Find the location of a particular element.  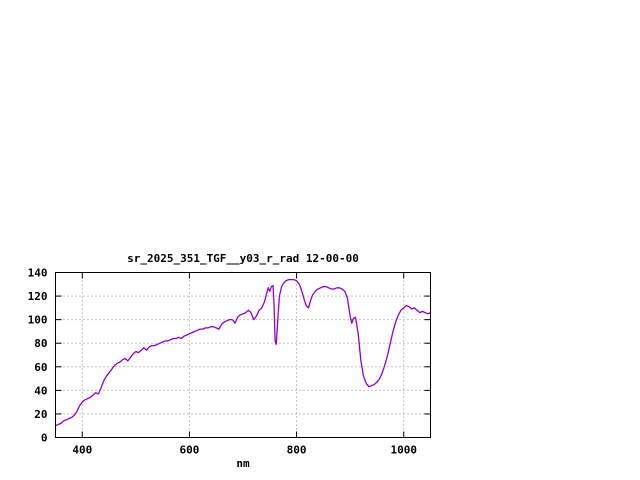

y-tick-label: 120 is located at coordinates (38, 296).